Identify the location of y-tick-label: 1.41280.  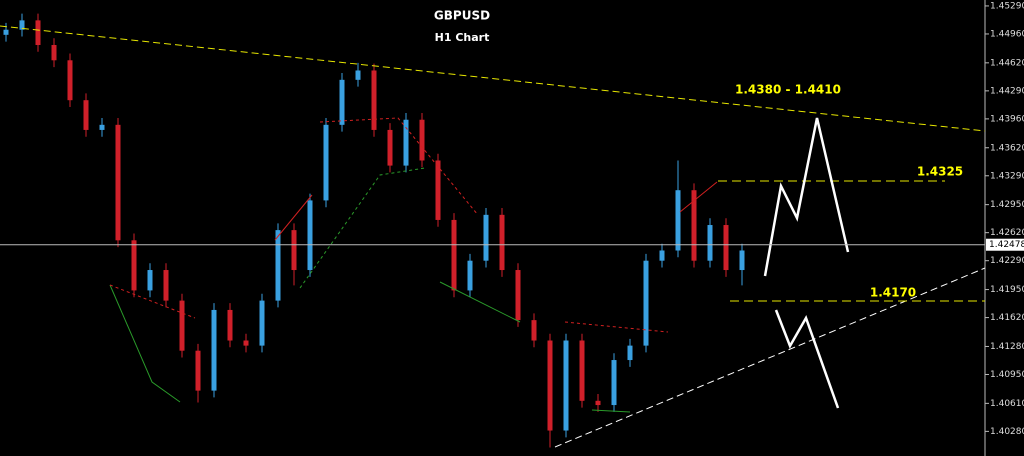
(1007, 347).